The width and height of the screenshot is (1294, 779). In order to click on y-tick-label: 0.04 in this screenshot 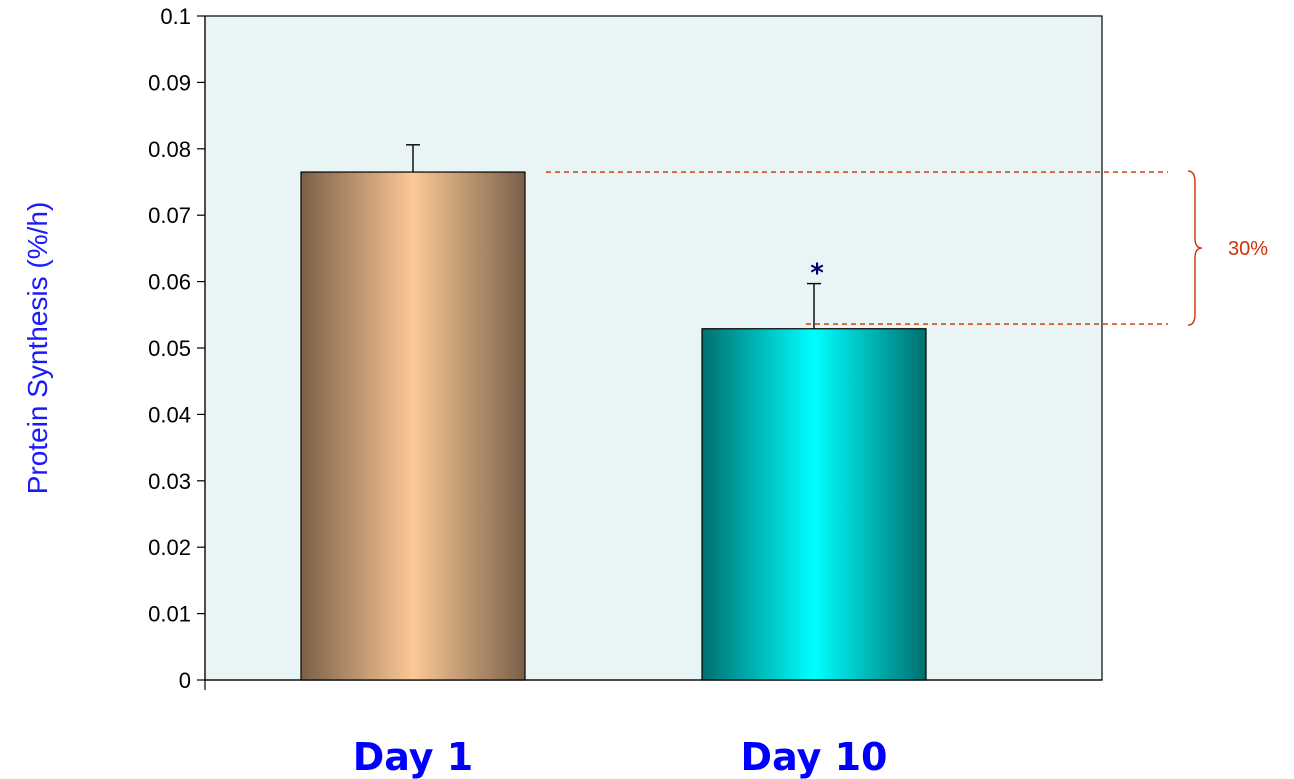, I will do `click(169, 414)`.